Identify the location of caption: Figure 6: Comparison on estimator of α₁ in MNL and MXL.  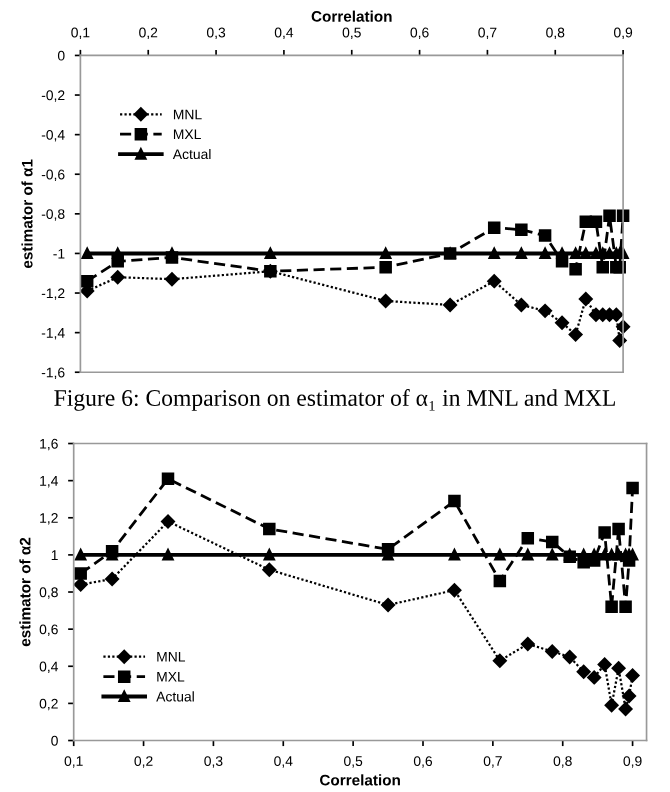
(334, 400).